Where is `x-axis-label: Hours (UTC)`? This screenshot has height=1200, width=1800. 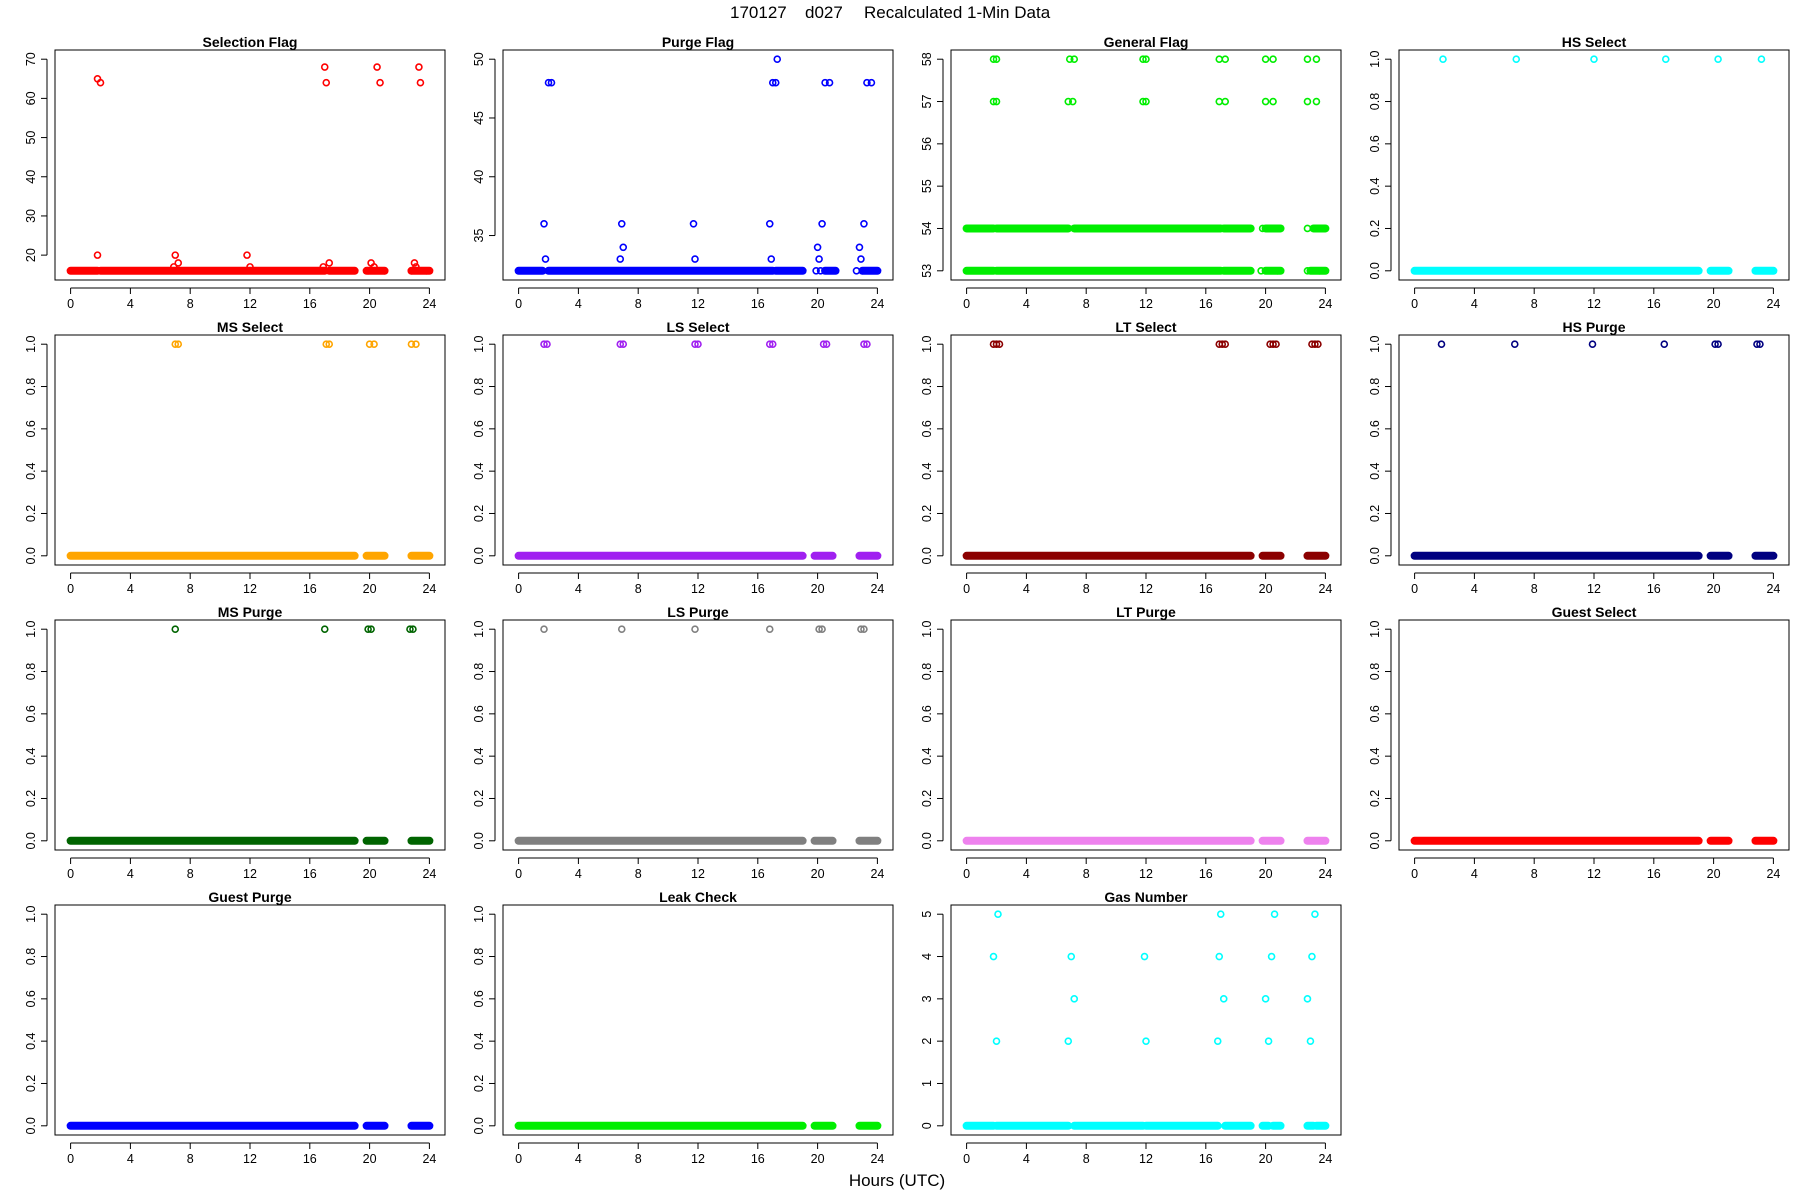
x-axis-label: Hours (UTC) is located at coordinates (897, 1180).